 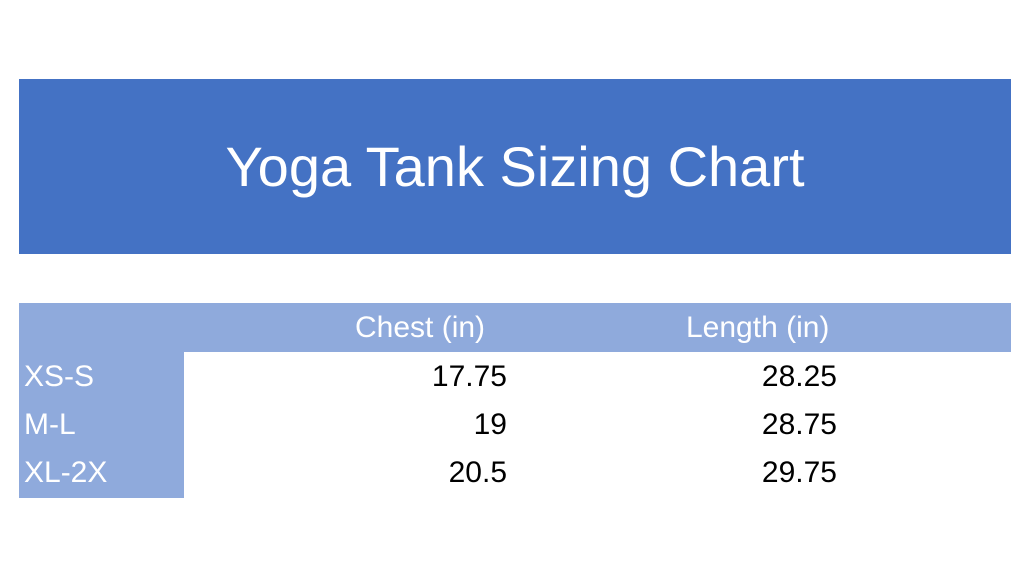 What do you see at coordinates (799, 376) in the screenshot?
I see `length-value: 28.25` at bounding box center [799, 376].